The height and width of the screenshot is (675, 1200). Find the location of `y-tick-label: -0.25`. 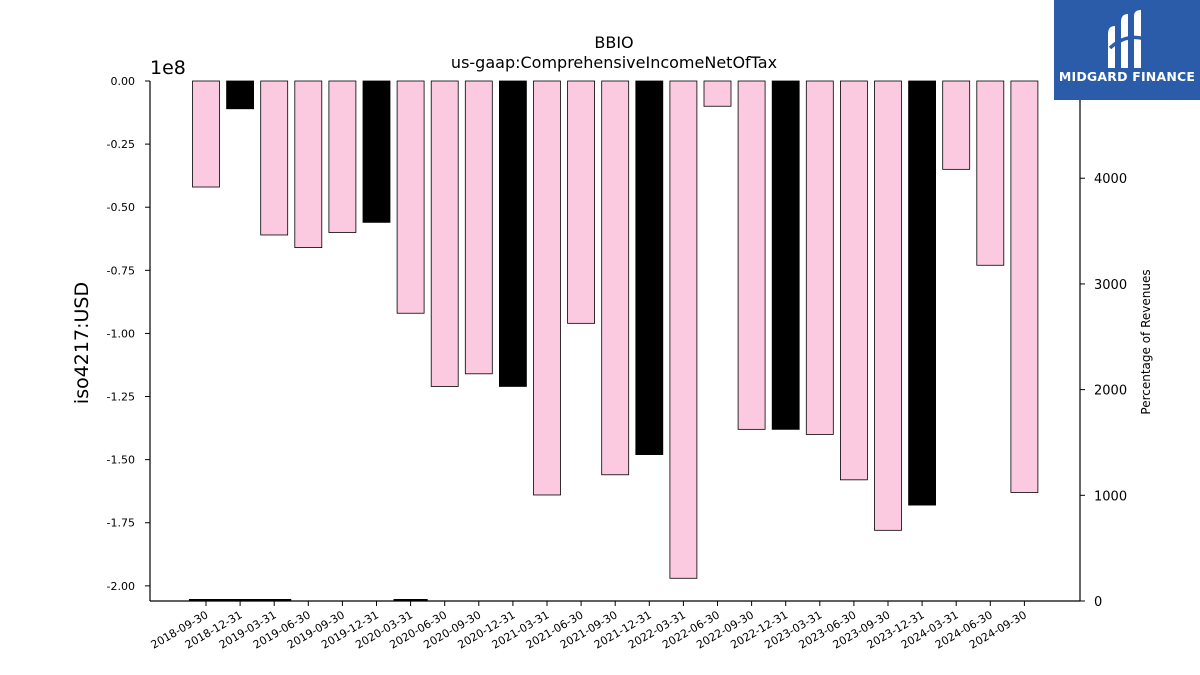

y-tick-label: -0.25 is located at coordinates (121, 144).